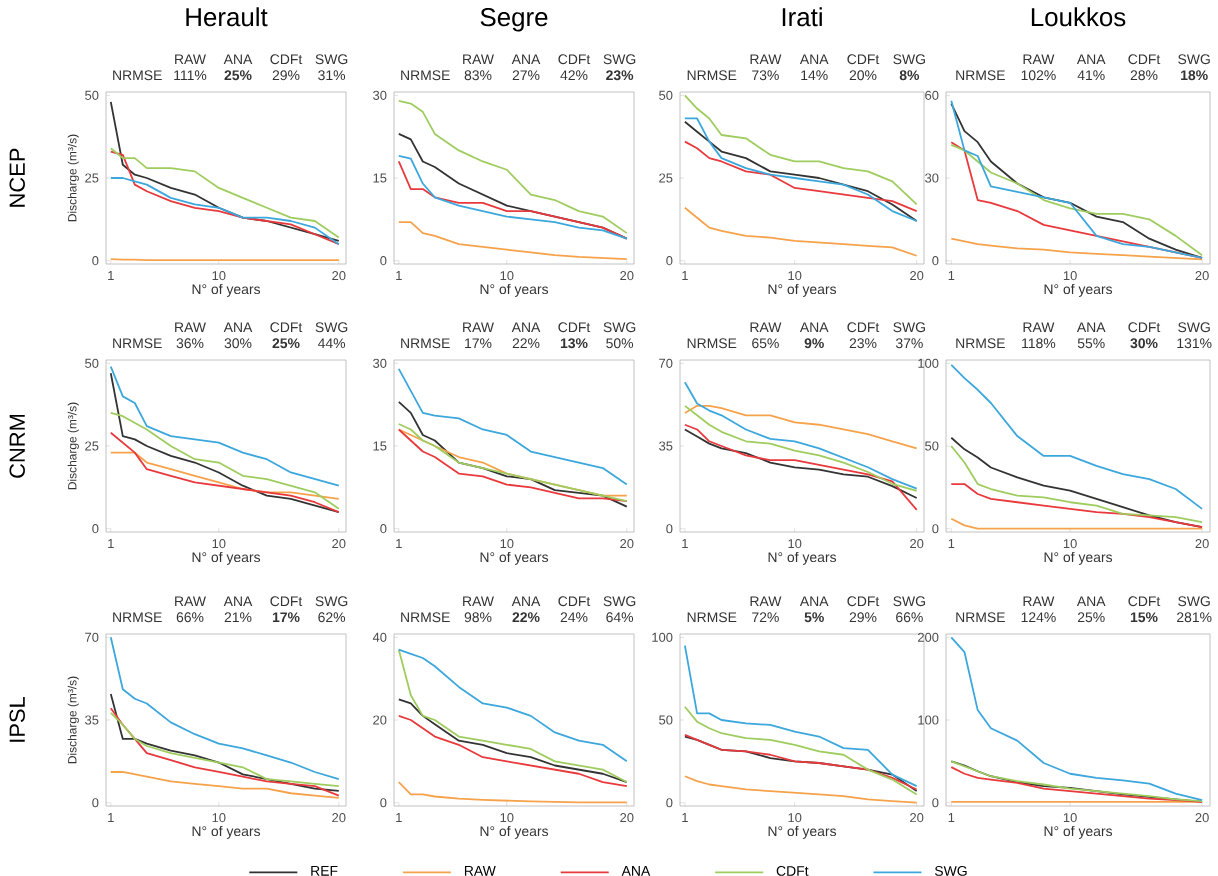  What do you see at coordinates (514, 19) in the screenshot?
I see `chart-title: Segre` at bounding box center [514, 19].